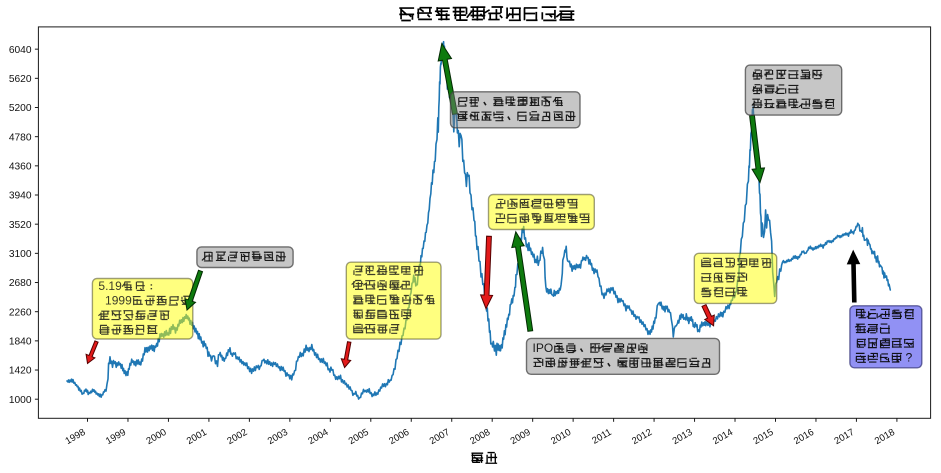  What do you see at coordinates (115, 301) in the screenshot?
I see `svg-text: 1999` at bounding box center [115, 301].